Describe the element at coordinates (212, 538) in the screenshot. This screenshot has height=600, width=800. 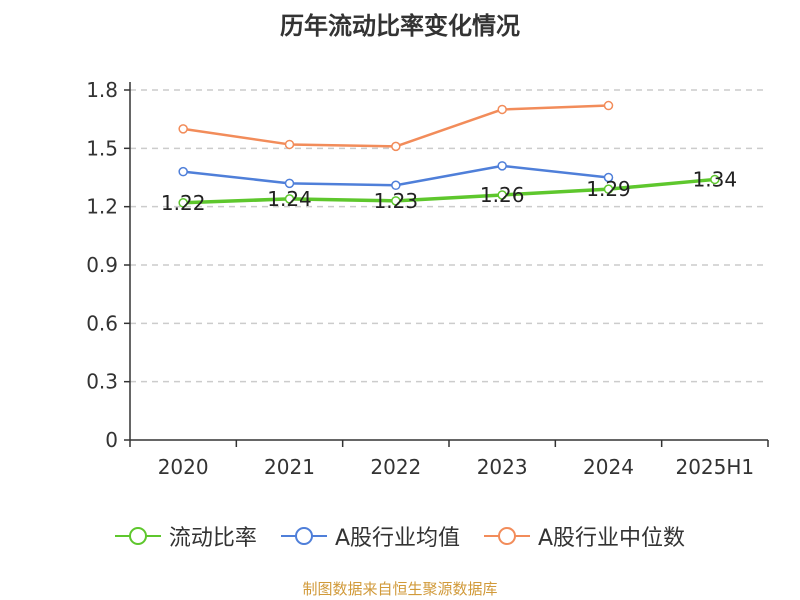
I see `legend-label: 流动比率` at that location.